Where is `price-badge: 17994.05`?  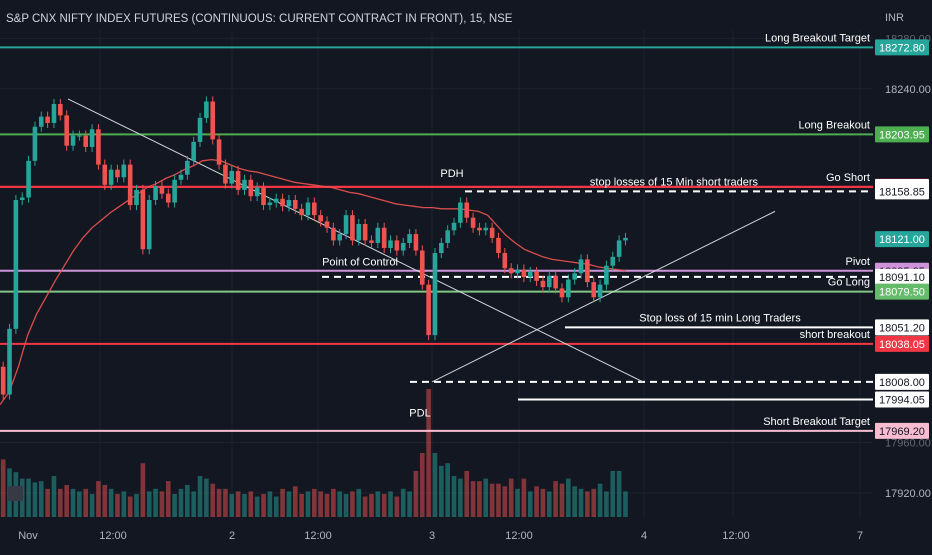 price-badge: 17994.05 is located at coordinates (902, 399).